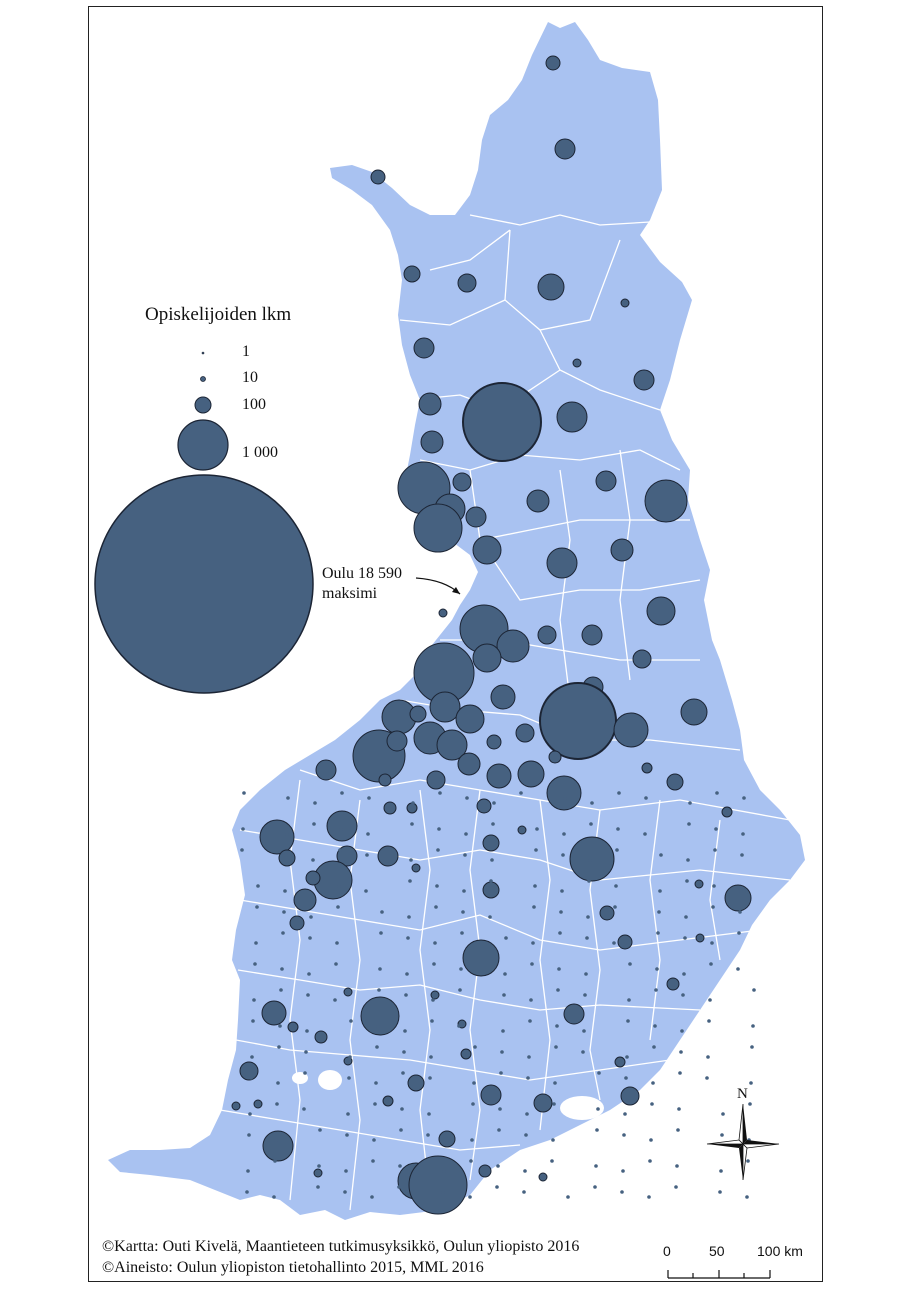 The image size is (911, 1289). What do you see at coordinates (204, 522) in the screenshot?
I see `legend-symbols` at bounding box center [204, 522].